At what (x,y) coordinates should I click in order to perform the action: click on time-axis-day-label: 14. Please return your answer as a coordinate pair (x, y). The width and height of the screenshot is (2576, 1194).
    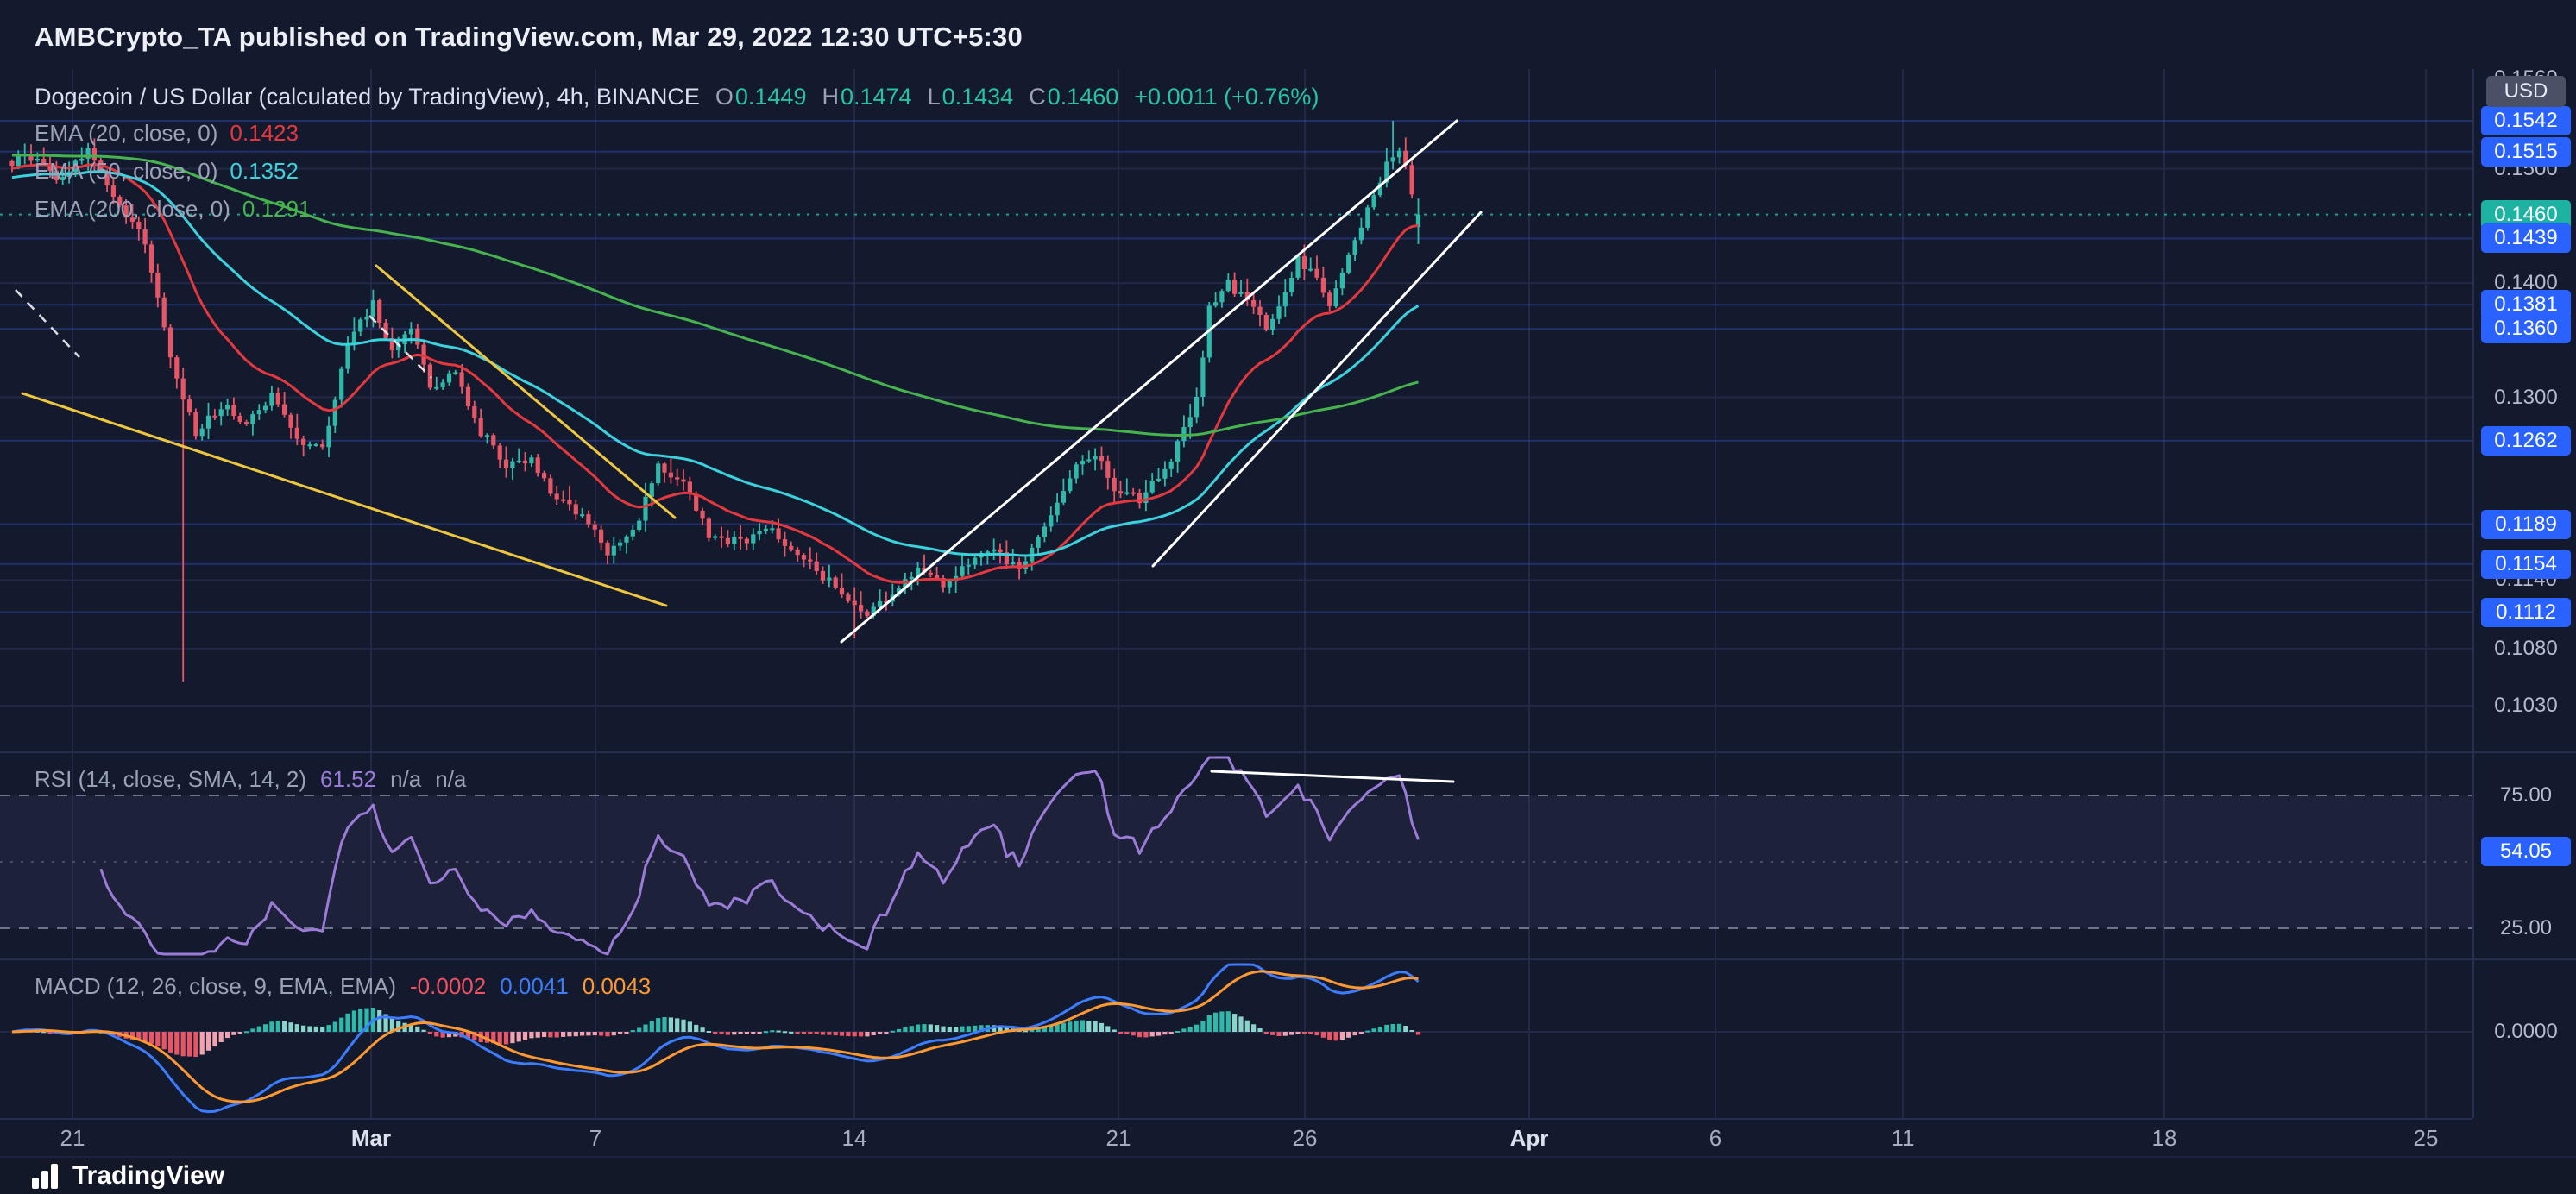
    Looking at the image, I should click on (854, 1138).